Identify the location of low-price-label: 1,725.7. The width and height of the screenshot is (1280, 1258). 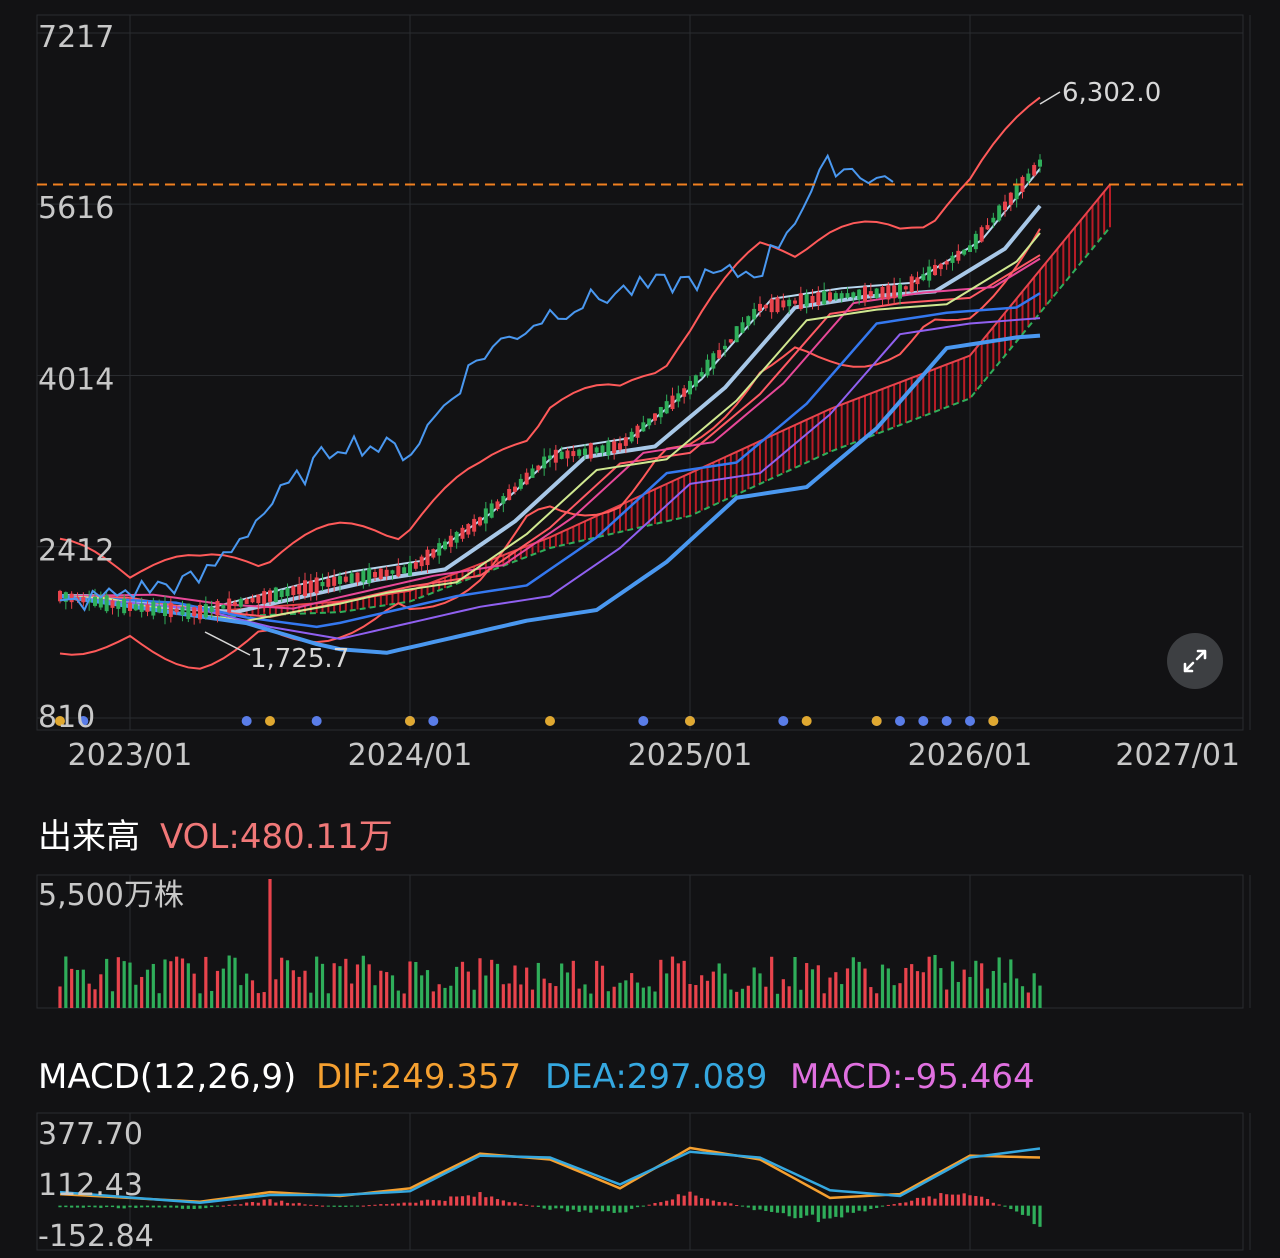
(299, 659).